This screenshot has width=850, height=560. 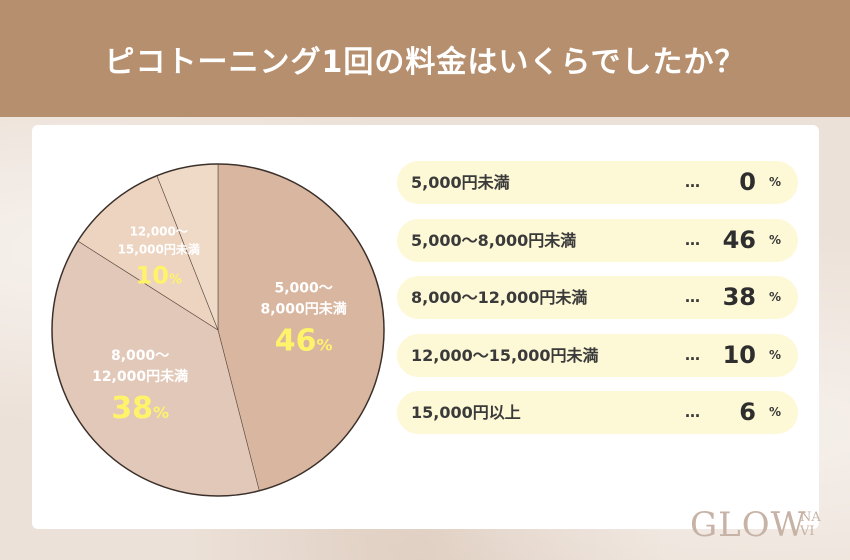 I want to click on legend-row: 8,000〜12,000円未満 … 38 %, so click(x=597, y=297).